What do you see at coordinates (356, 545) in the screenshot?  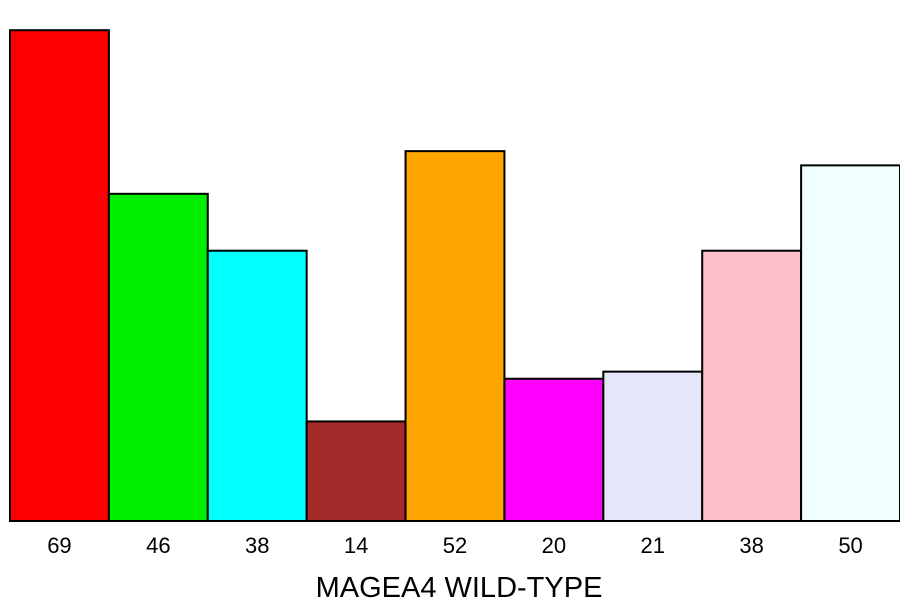 I see `tick-label-3: 14` at bounding box center [356, 545].